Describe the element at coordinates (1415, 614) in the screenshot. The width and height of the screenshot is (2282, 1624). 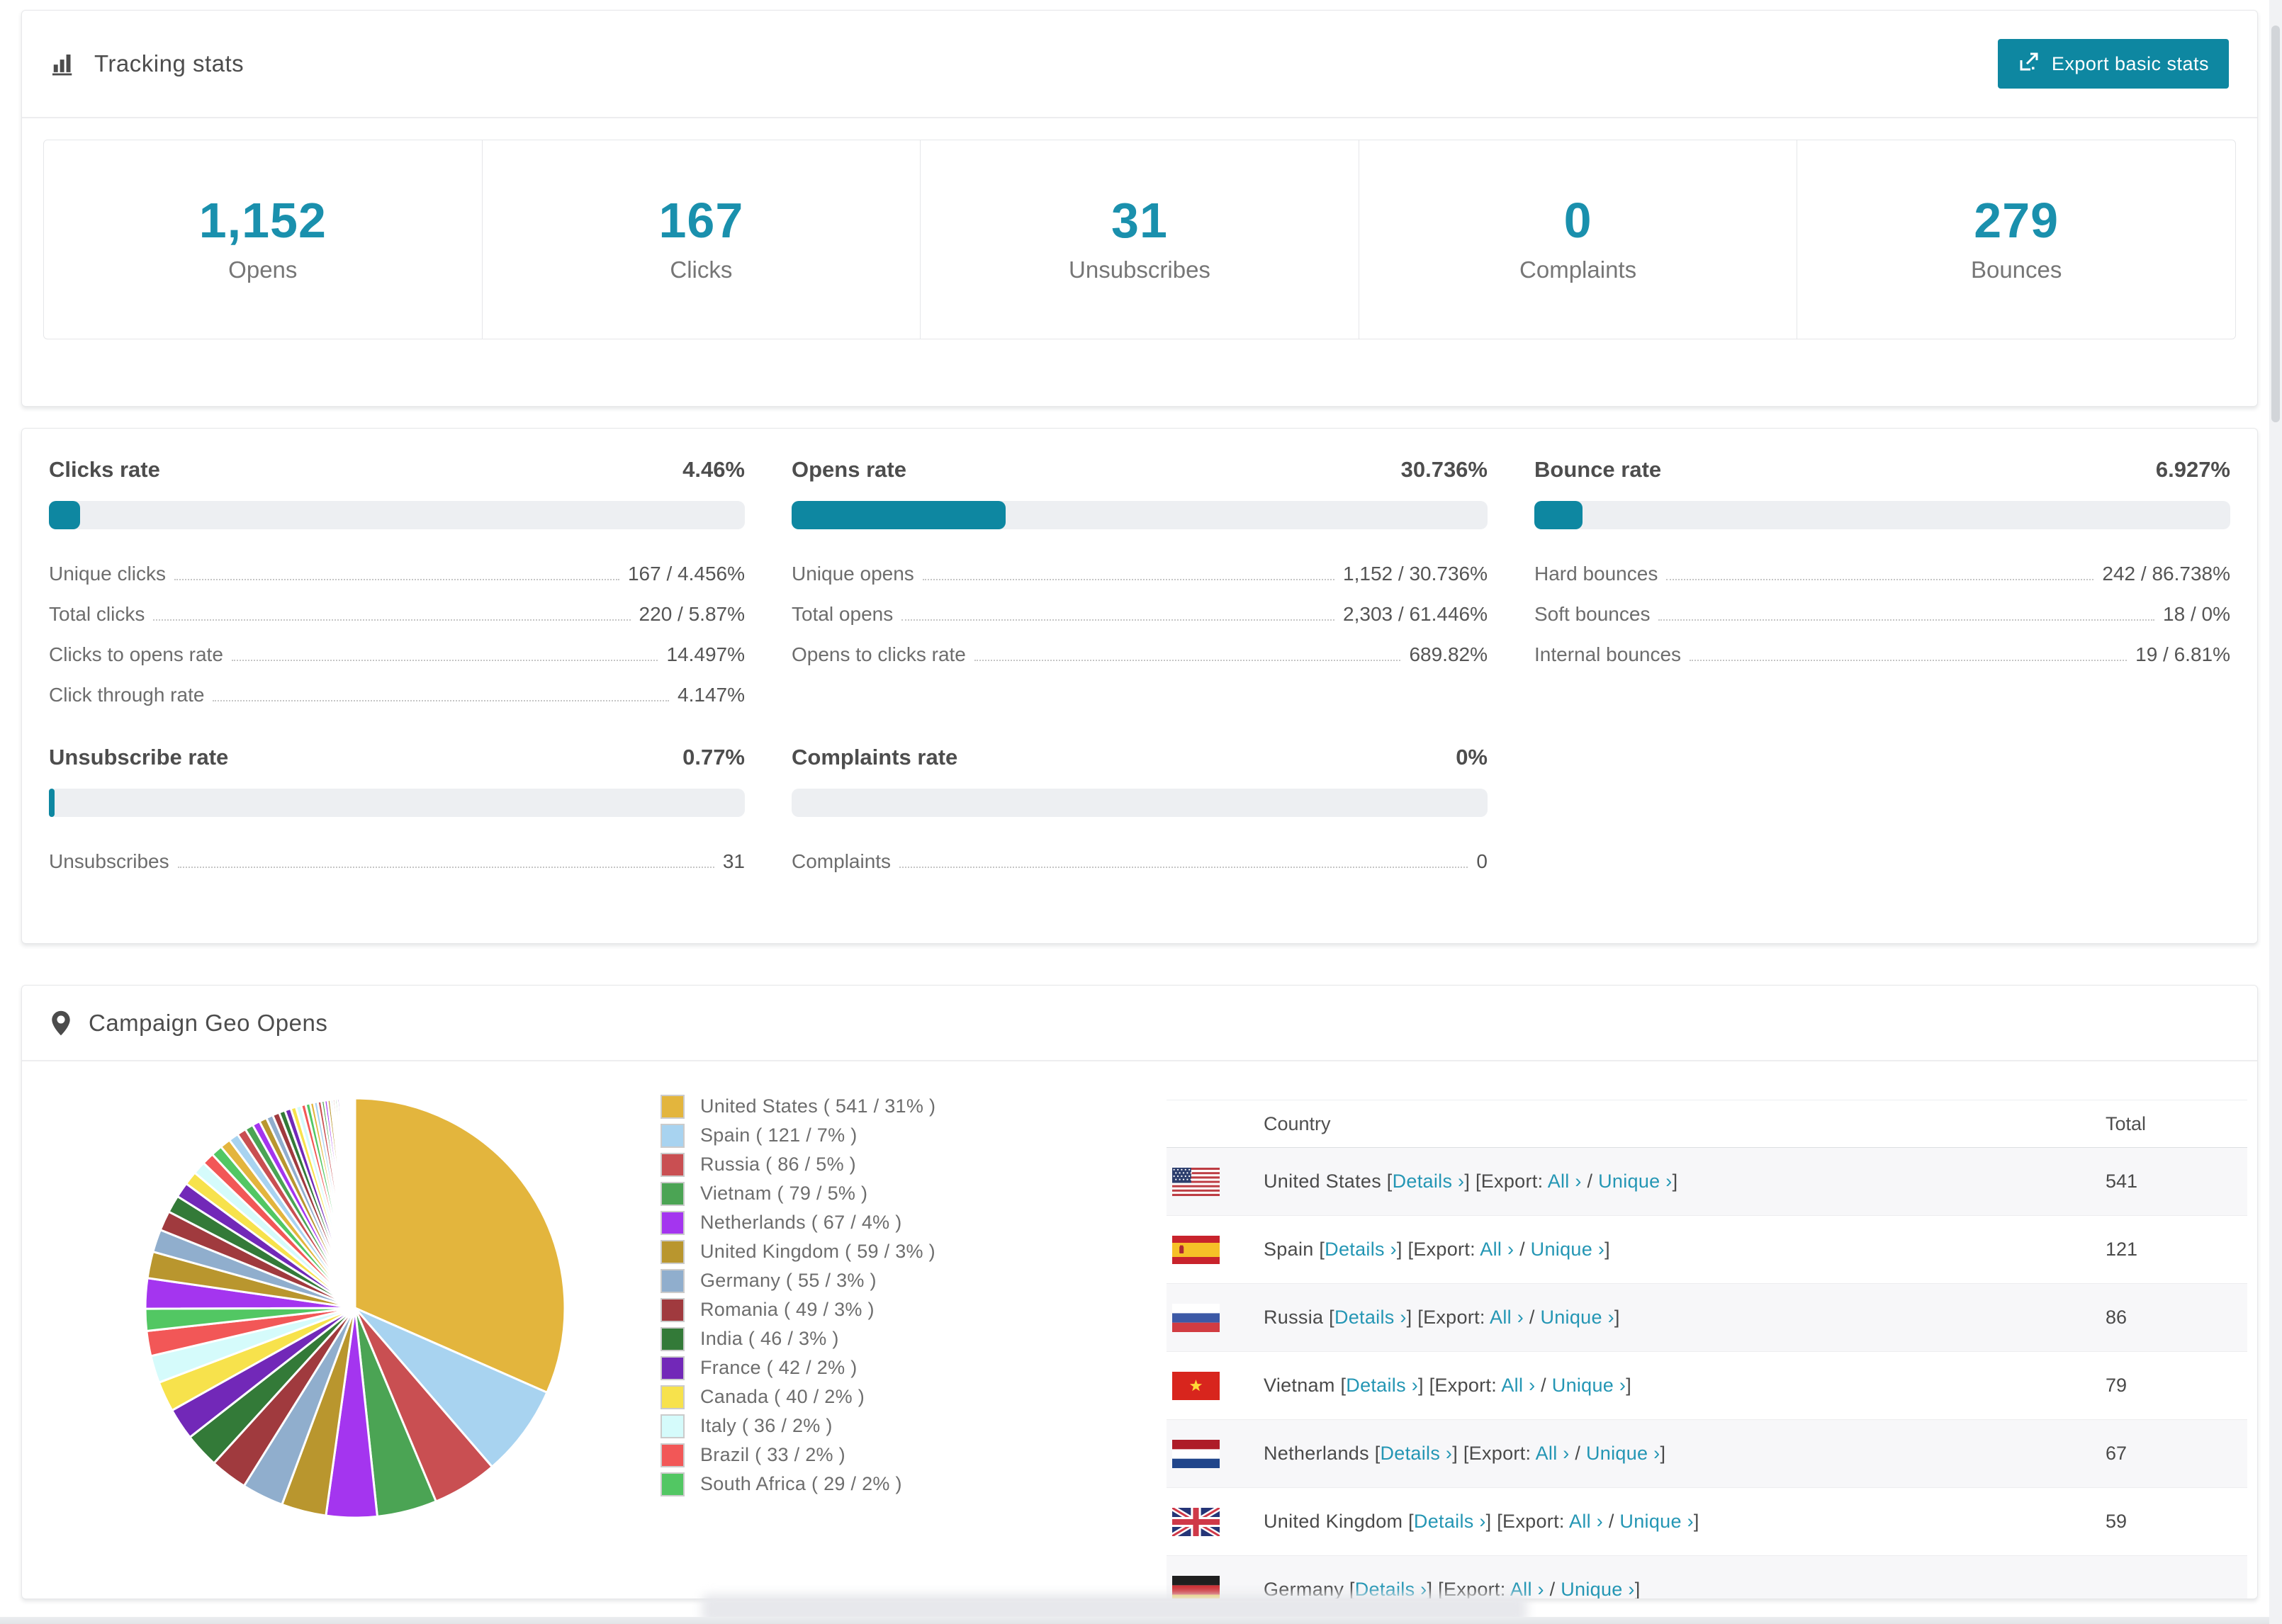
I see `rate-stat-value: 2,303 / 61.446%` at that location.